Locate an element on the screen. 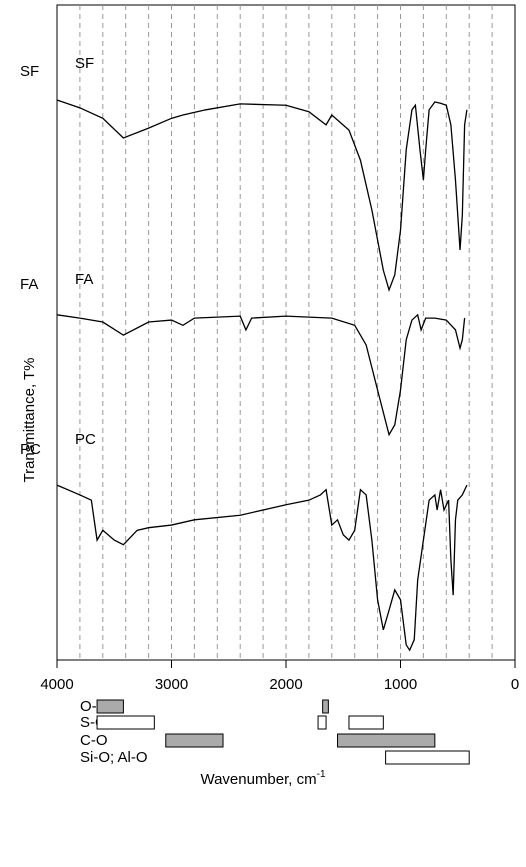  x-tick-label: 3000 is located at coordinates (171, 684).